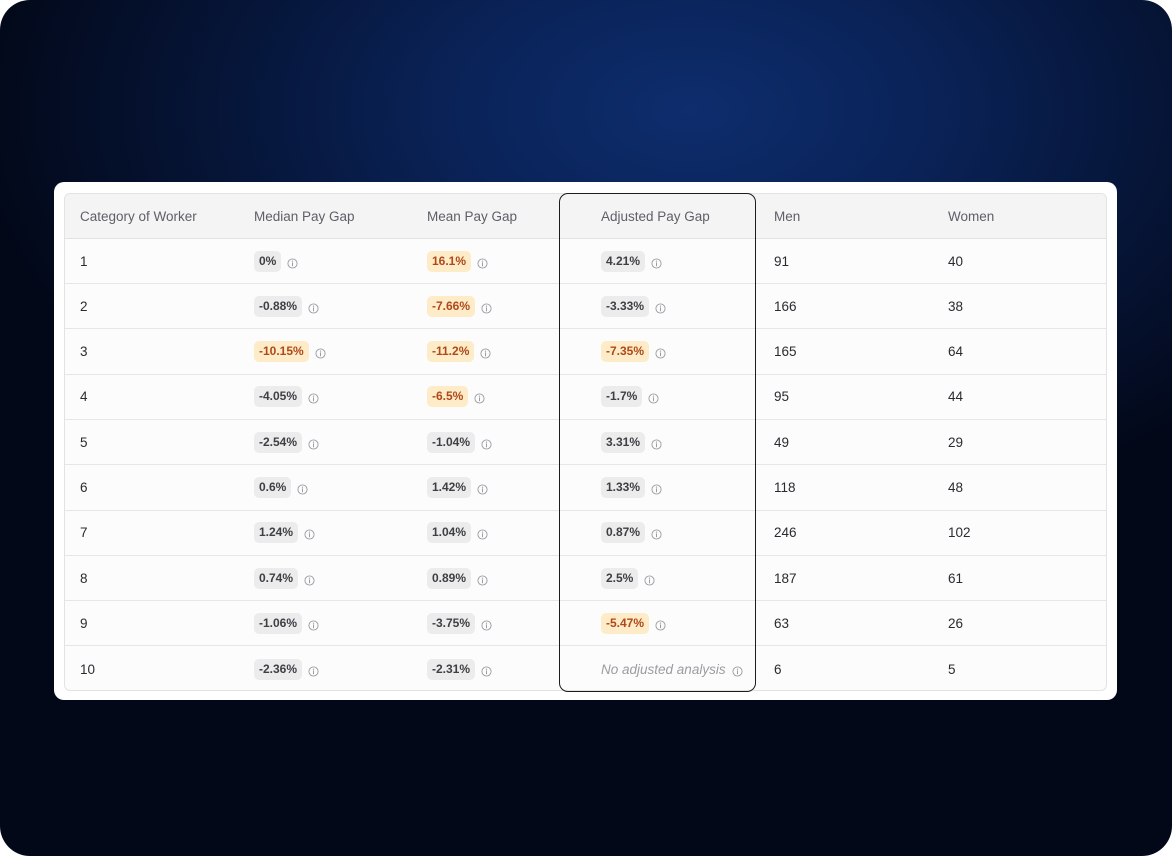 This screenshot has height=856, width=1172. What do you see at coordinates (585, 261) in the screenshot?
I see `table-row: 1 0% 16.1% 4.21% 91 40` at bounding box center [585, 261].